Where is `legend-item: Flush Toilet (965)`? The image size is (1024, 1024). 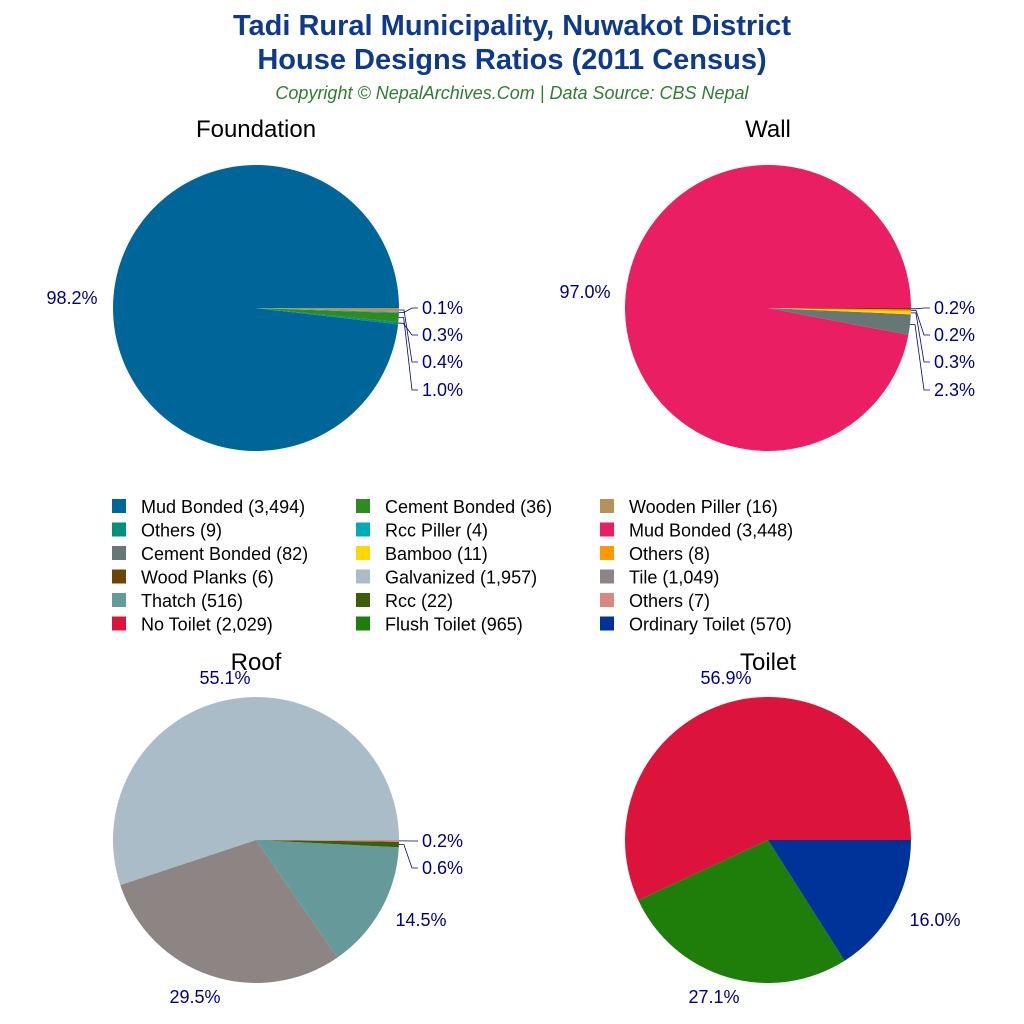
legend-item: Flush Toilet (965) is located at coordinates (454, 625).